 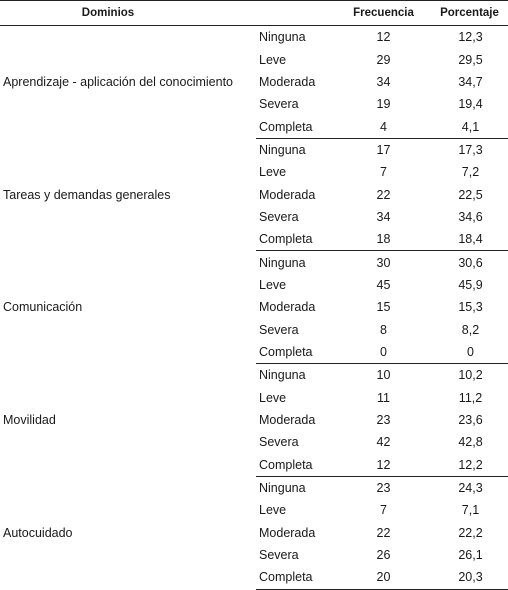 What do you see at coordinates (254, 420) in the screenshot?
I see `table-row: Moderada 23 23,6` at bounding box center [254, 420].